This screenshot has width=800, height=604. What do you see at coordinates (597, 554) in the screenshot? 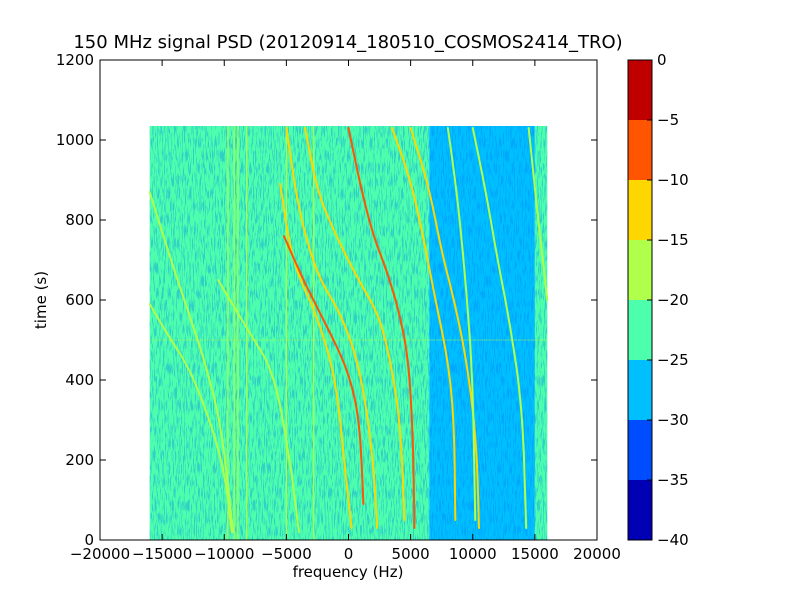
I see `x-tick-label-8: 20000` at bounding box center [597, 554].